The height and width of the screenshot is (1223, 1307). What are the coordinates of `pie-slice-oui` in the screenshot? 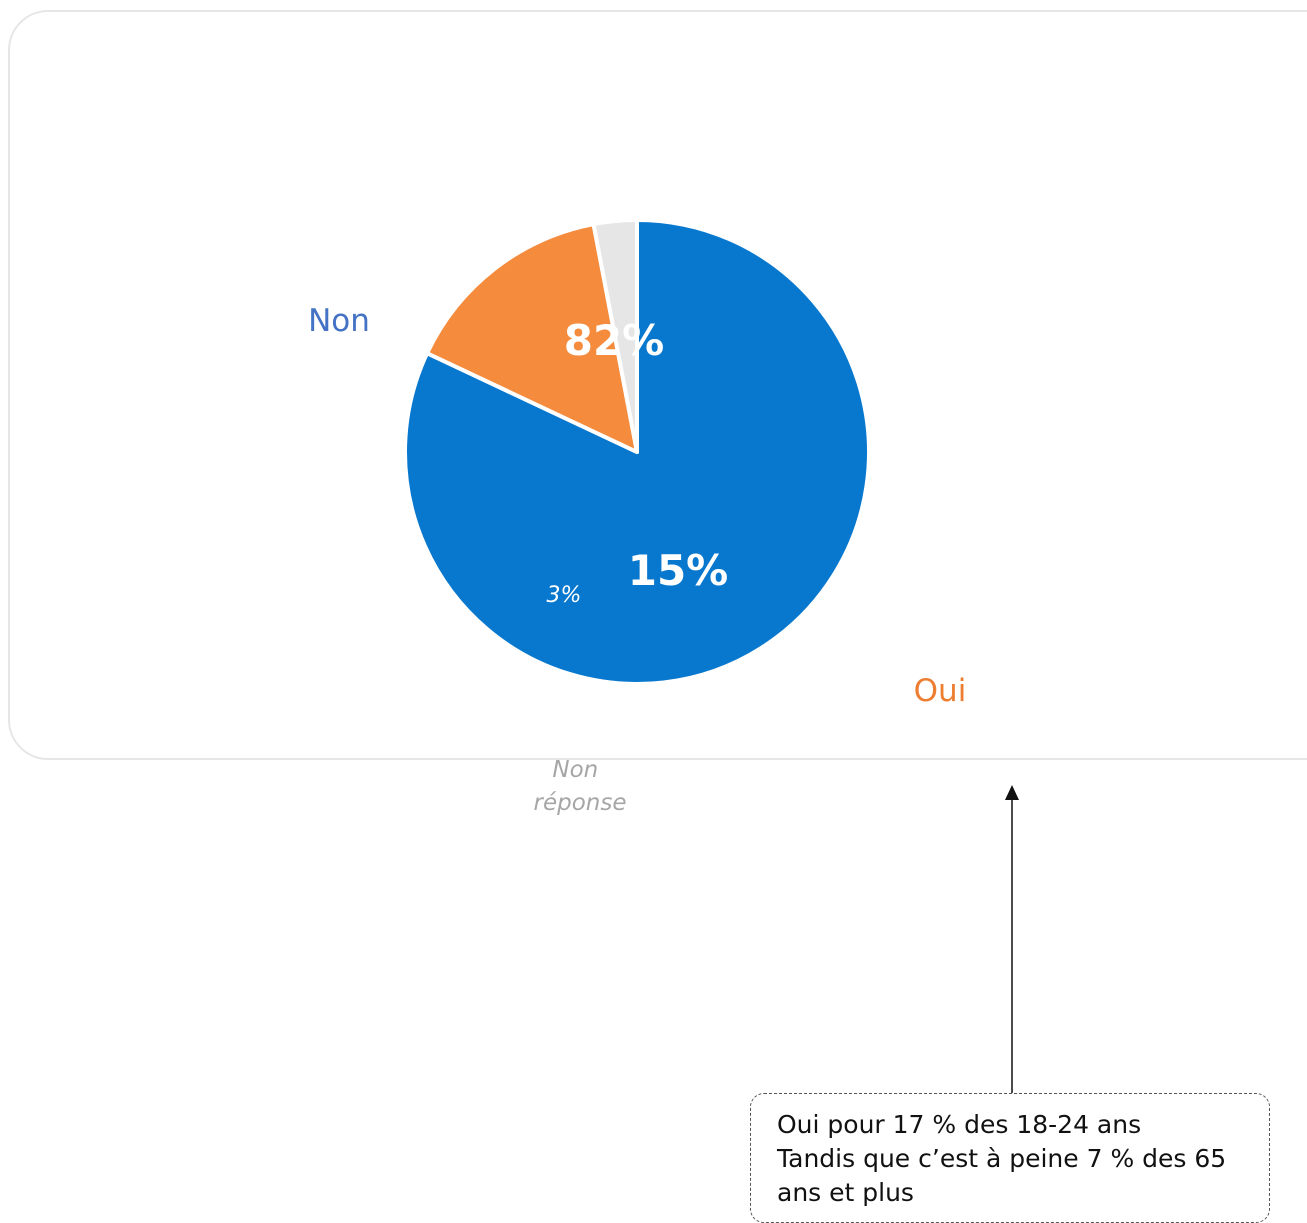 It's located at (532, 338).